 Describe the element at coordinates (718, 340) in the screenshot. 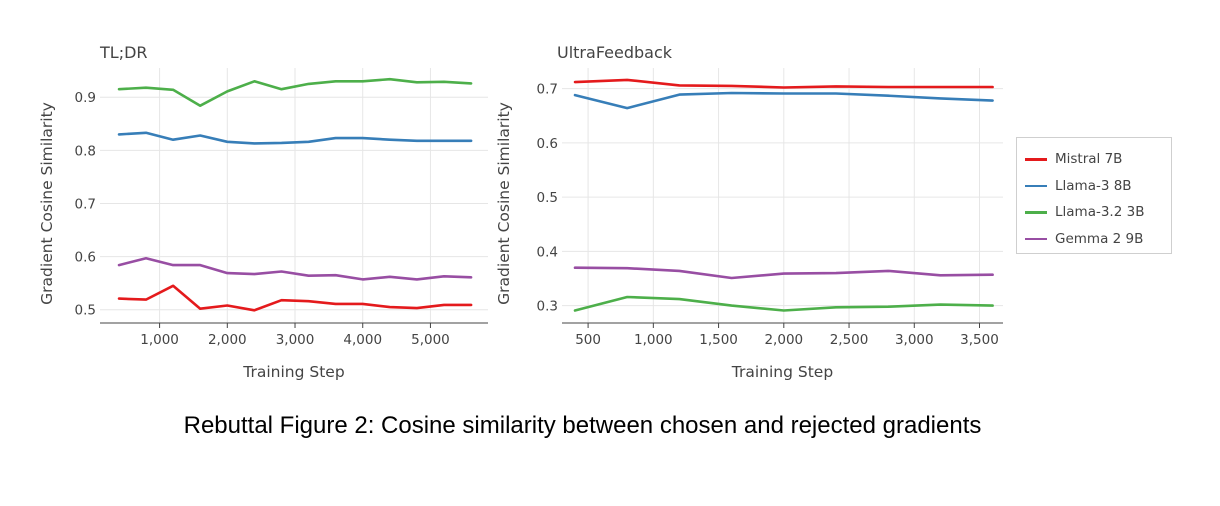

I see `x-tick-label: 1,500` at that location.